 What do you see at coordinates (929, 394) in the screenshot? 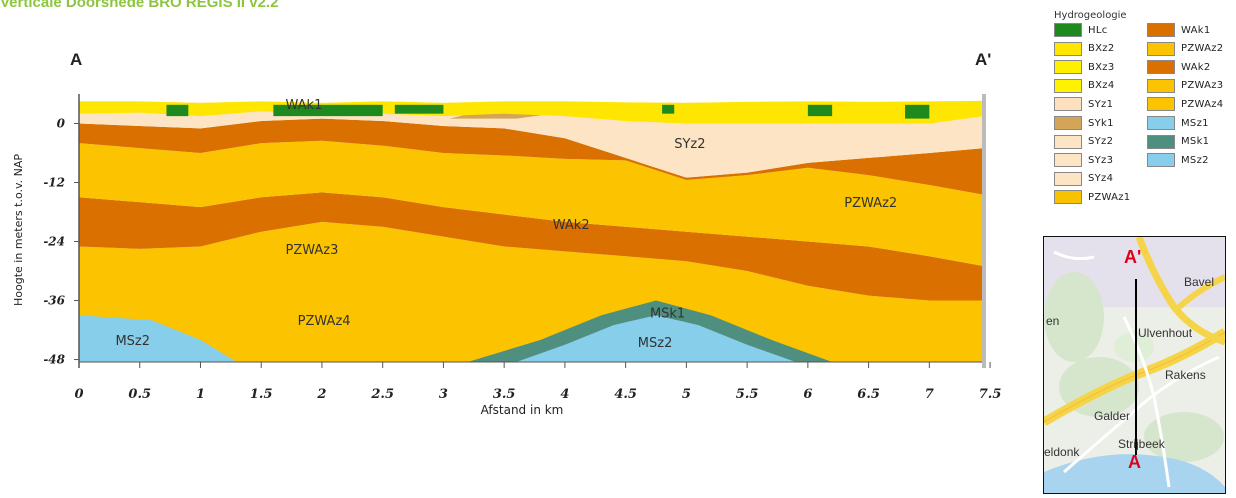
I see `x-tick-label: 7` at bounding box center [929, 394].